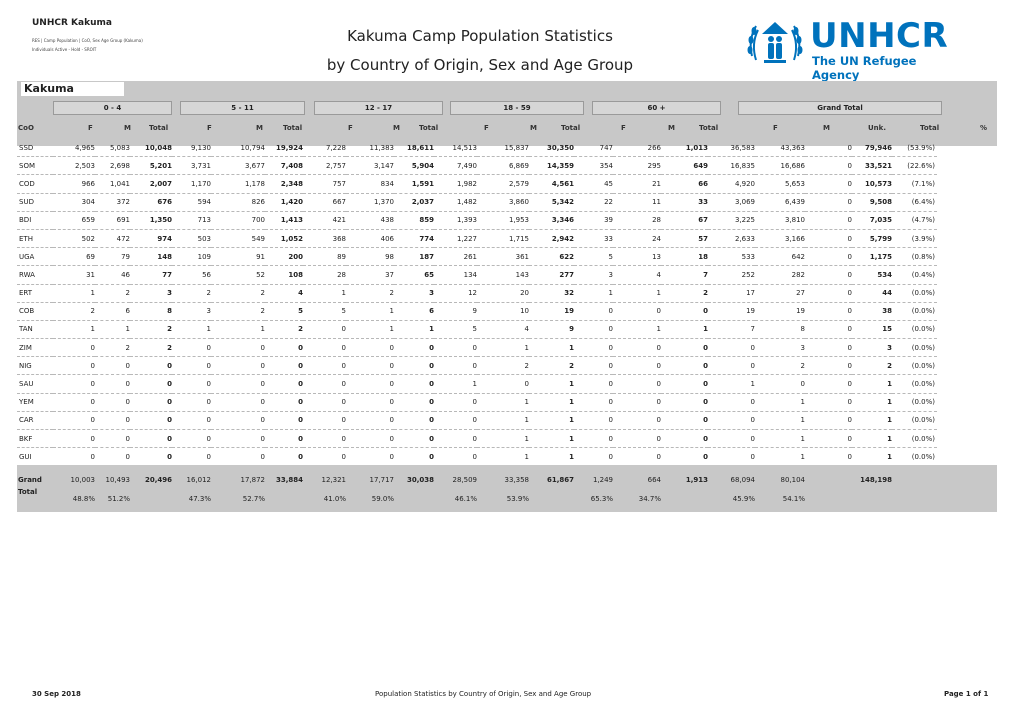  I want to click on col-header-coo: CoO, so click(26, 128).